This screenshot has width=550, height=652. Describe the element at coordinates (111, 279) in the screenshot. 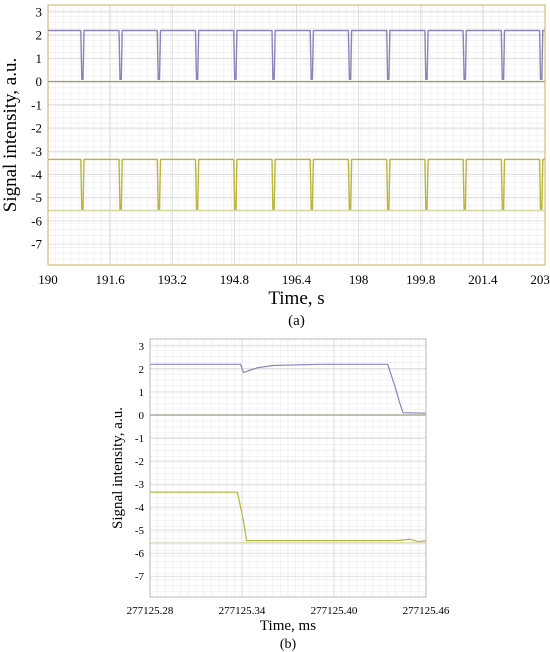

I see `x-tick-label: 191.6` at that location.